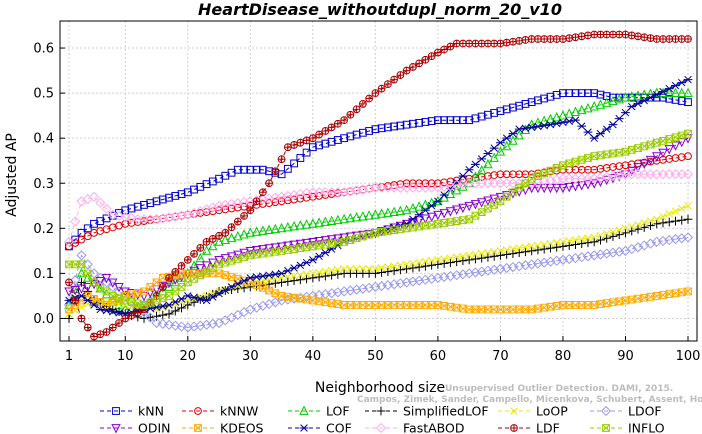  I want to click on legend-marker-loop, so click(514, 411).